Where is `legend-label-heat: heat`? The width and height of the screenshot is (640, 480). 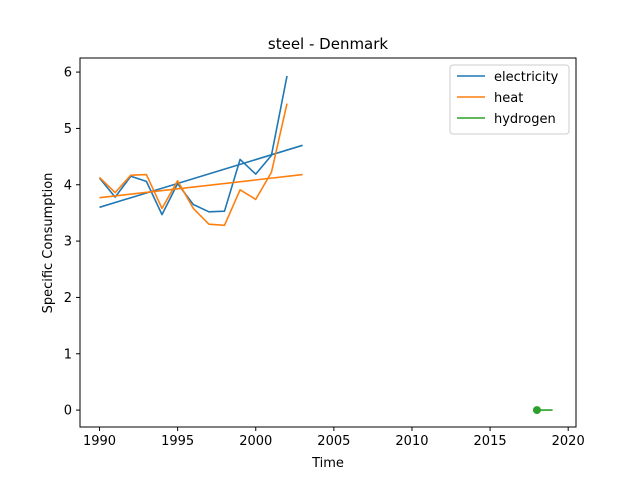 legend-label-heat: heat is located at coordinates (508, 98).